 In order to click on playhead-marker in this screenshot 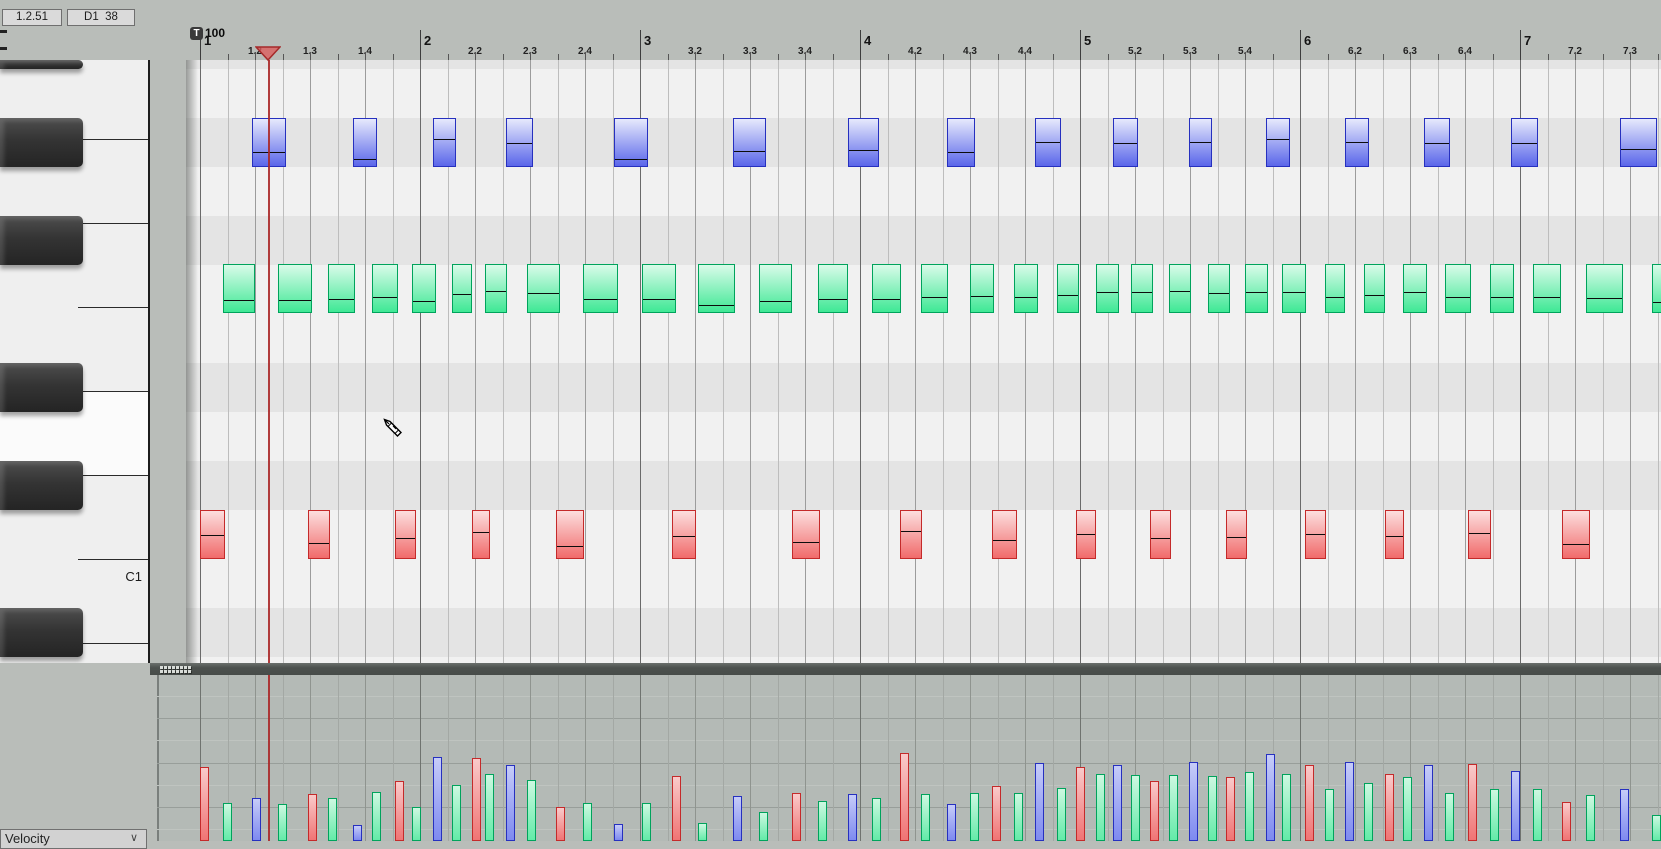, I will do `click(268, 53)`.